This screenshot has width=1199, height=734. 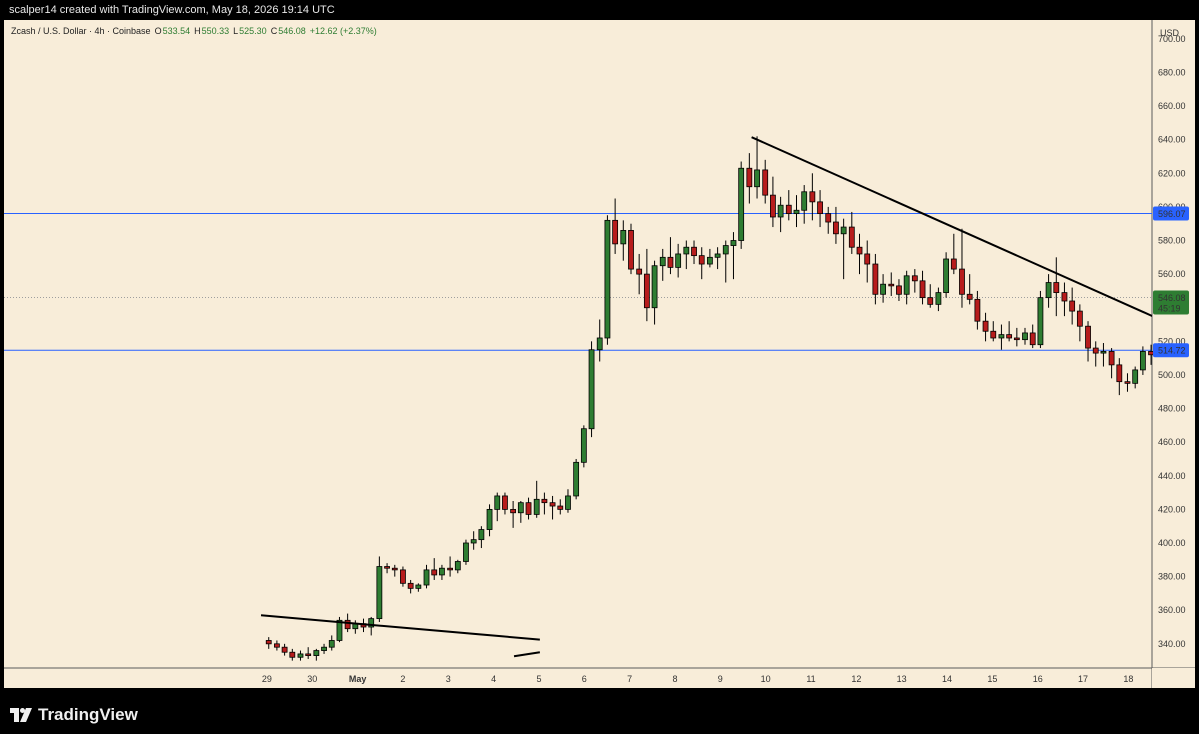 I want to click on x-tick-label: May, so click(x=358, y=679).